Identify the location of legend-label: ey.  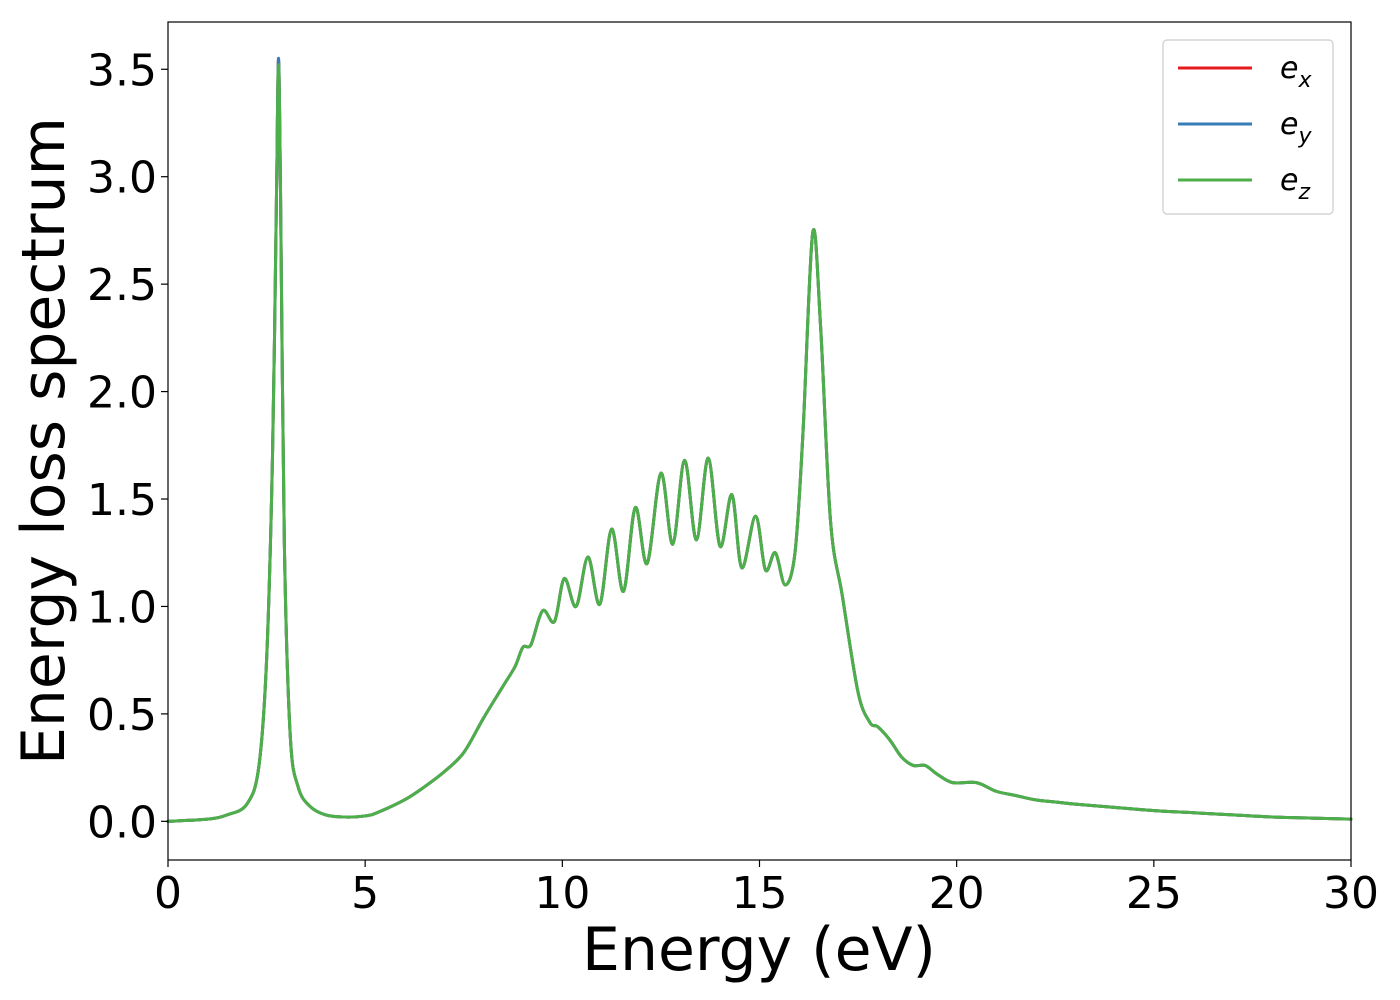
(1296, 128).